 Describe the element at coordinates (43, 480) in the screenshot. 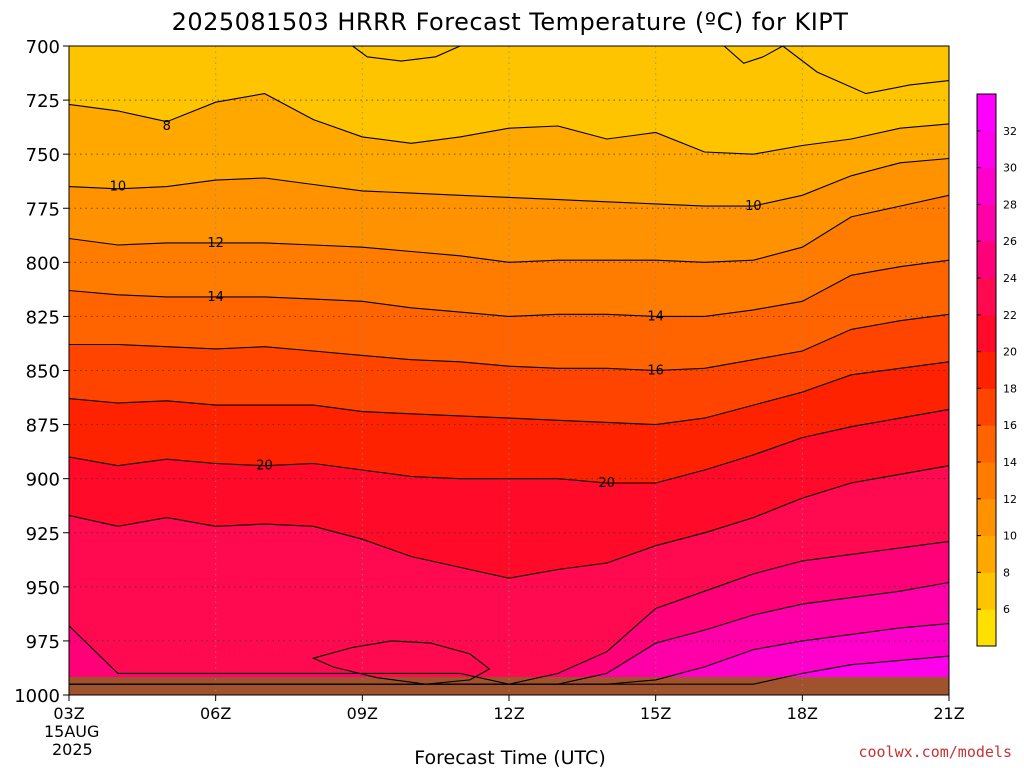

I see `y-tick-label-900: 900` at that location.